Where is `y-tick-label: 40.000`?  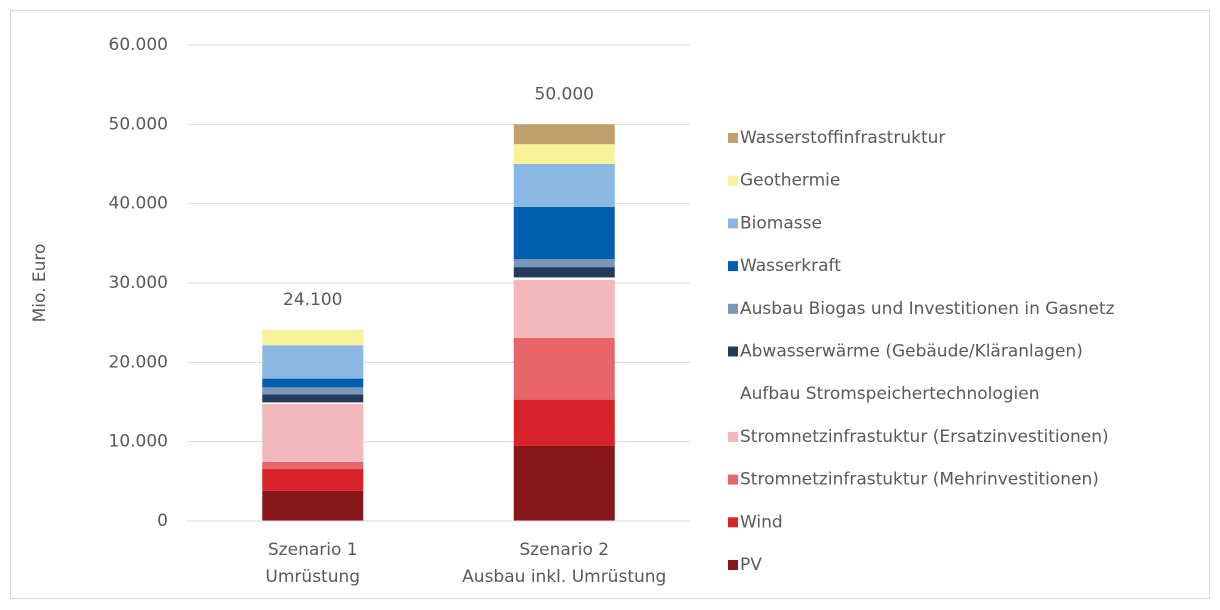
y-tick-label: 40.000 is located at coordinates (138, 204).